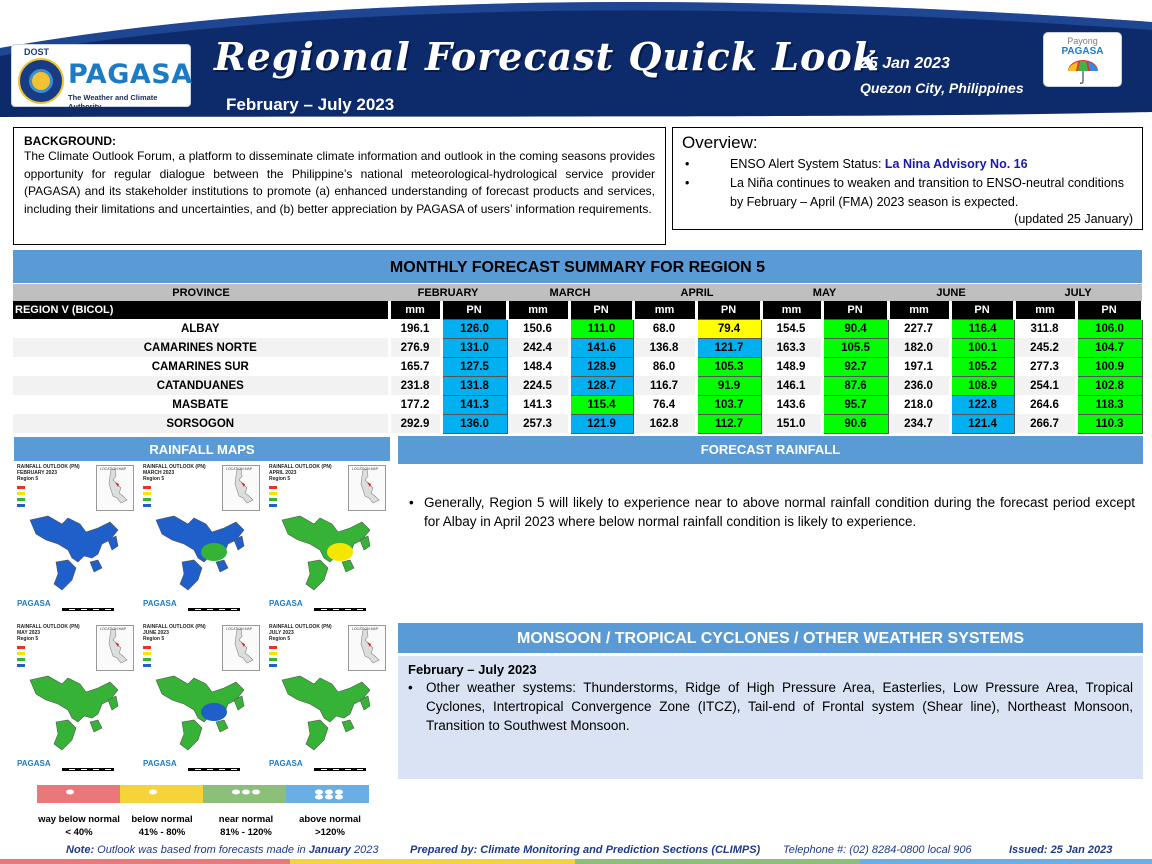 The height and width of the screenshot is (864, 1152). I want to click on rainfall-mm: 143.6, so click(792, 404).